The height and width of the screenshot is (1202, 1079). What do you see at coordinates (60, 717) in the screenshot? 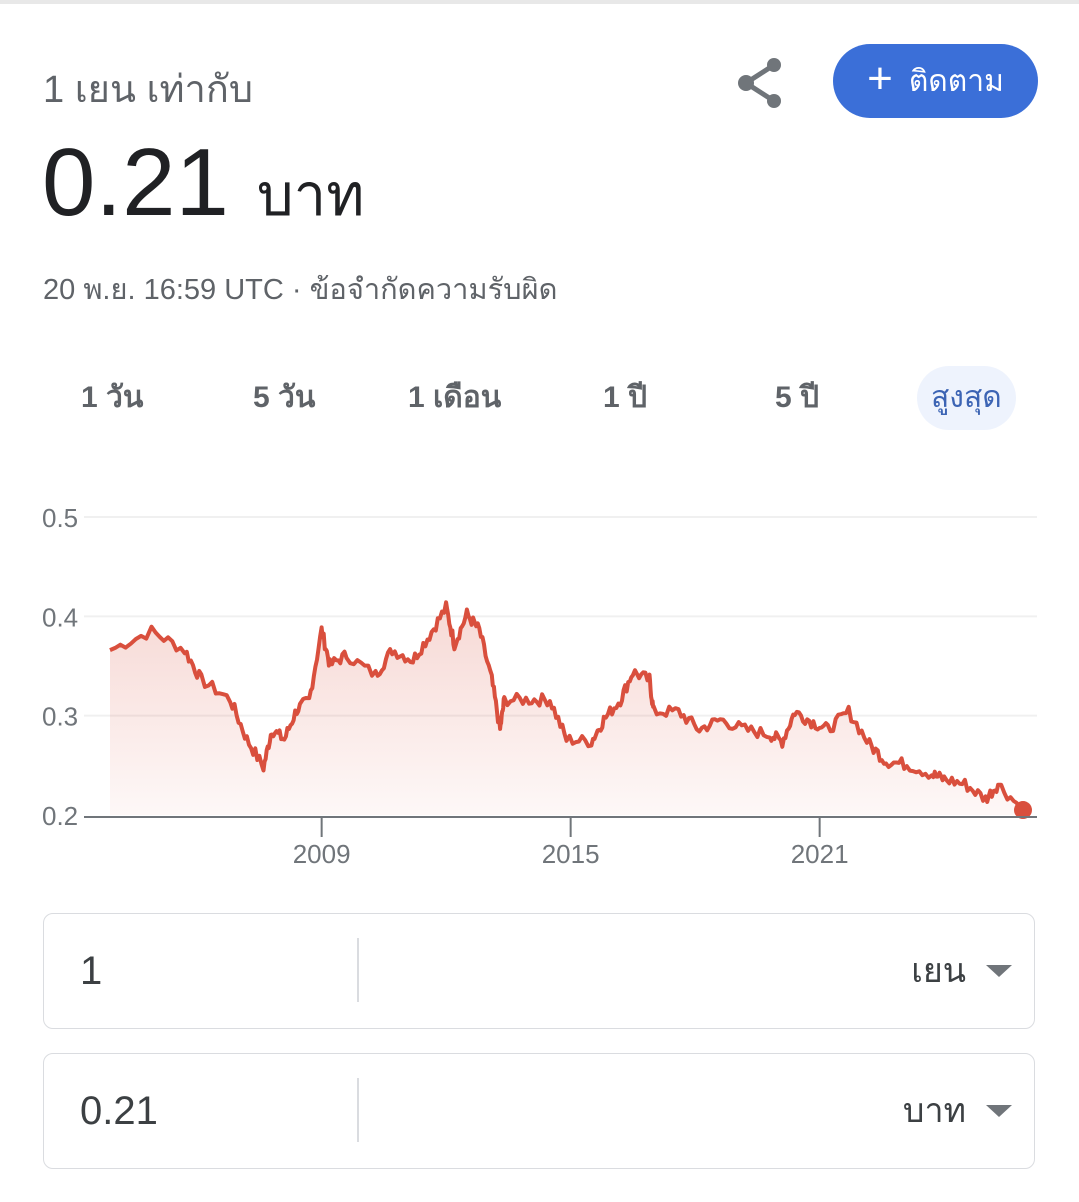
I see `y-tick-label: 0.3` at bounding box center [60, 717].